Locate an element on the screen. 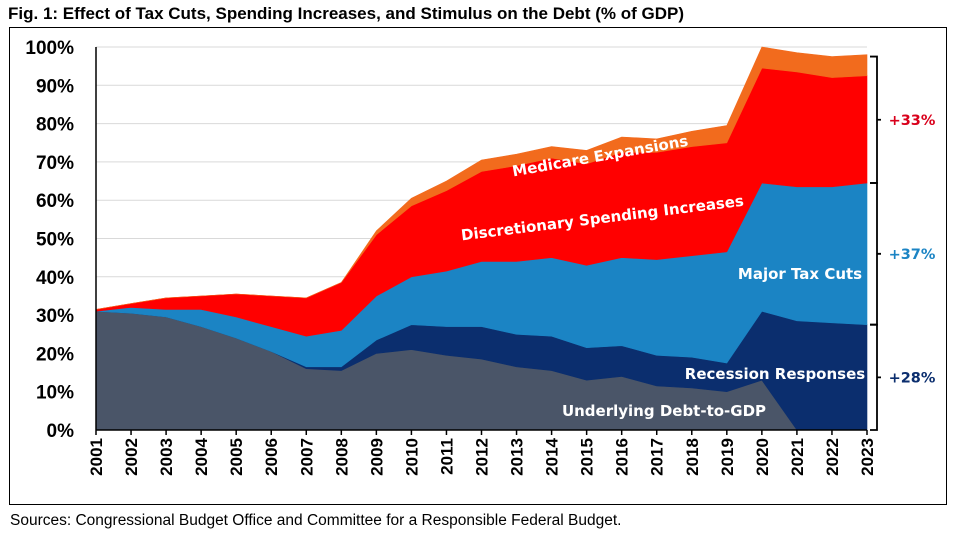 The image size is (958, 535). bracket-label: +37% is located at coordinates (912, 255).